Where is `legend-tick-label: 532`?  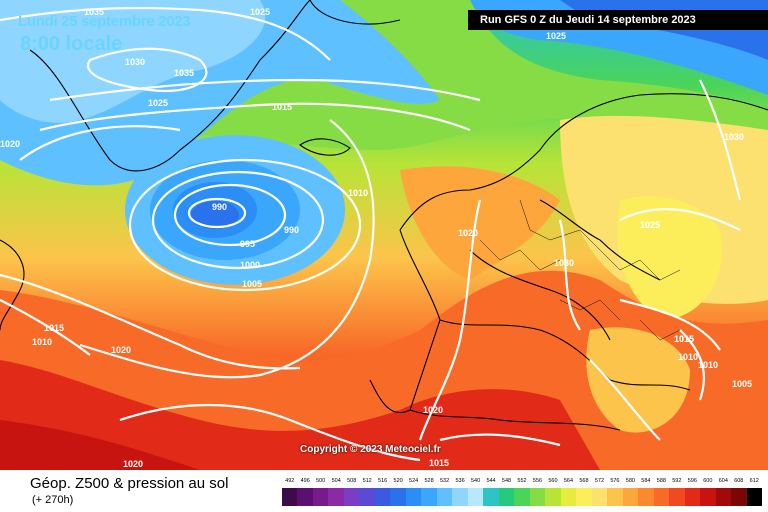 legend-tick-label: 532 is located at coordinates (444, 481).